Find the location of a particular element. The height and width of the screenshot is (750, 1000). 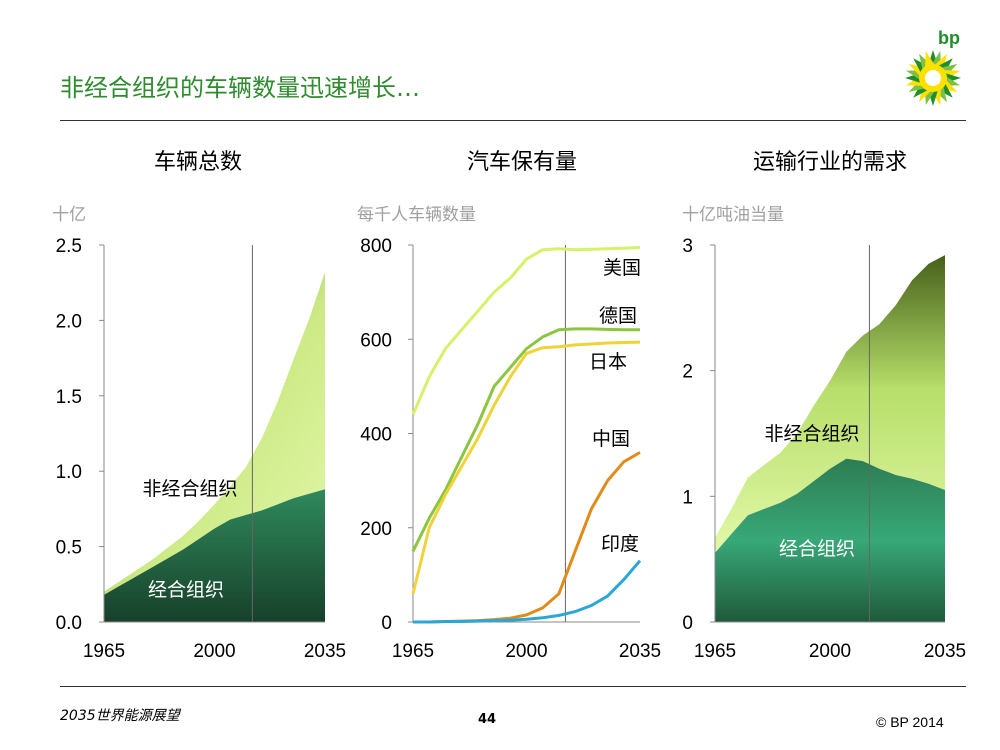

y-tick-label: 400 is located at coordinates (376, 435).